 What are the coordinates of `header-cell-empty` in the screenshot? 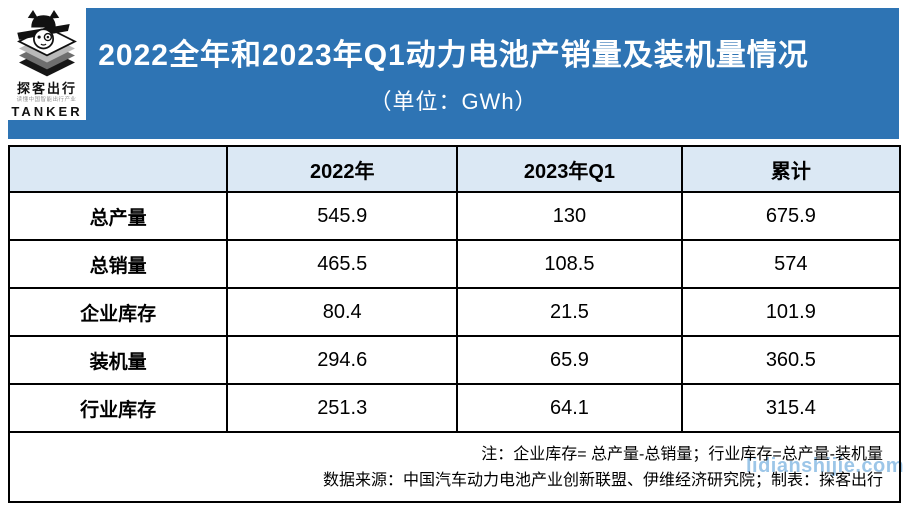 It's located at (118, 169).